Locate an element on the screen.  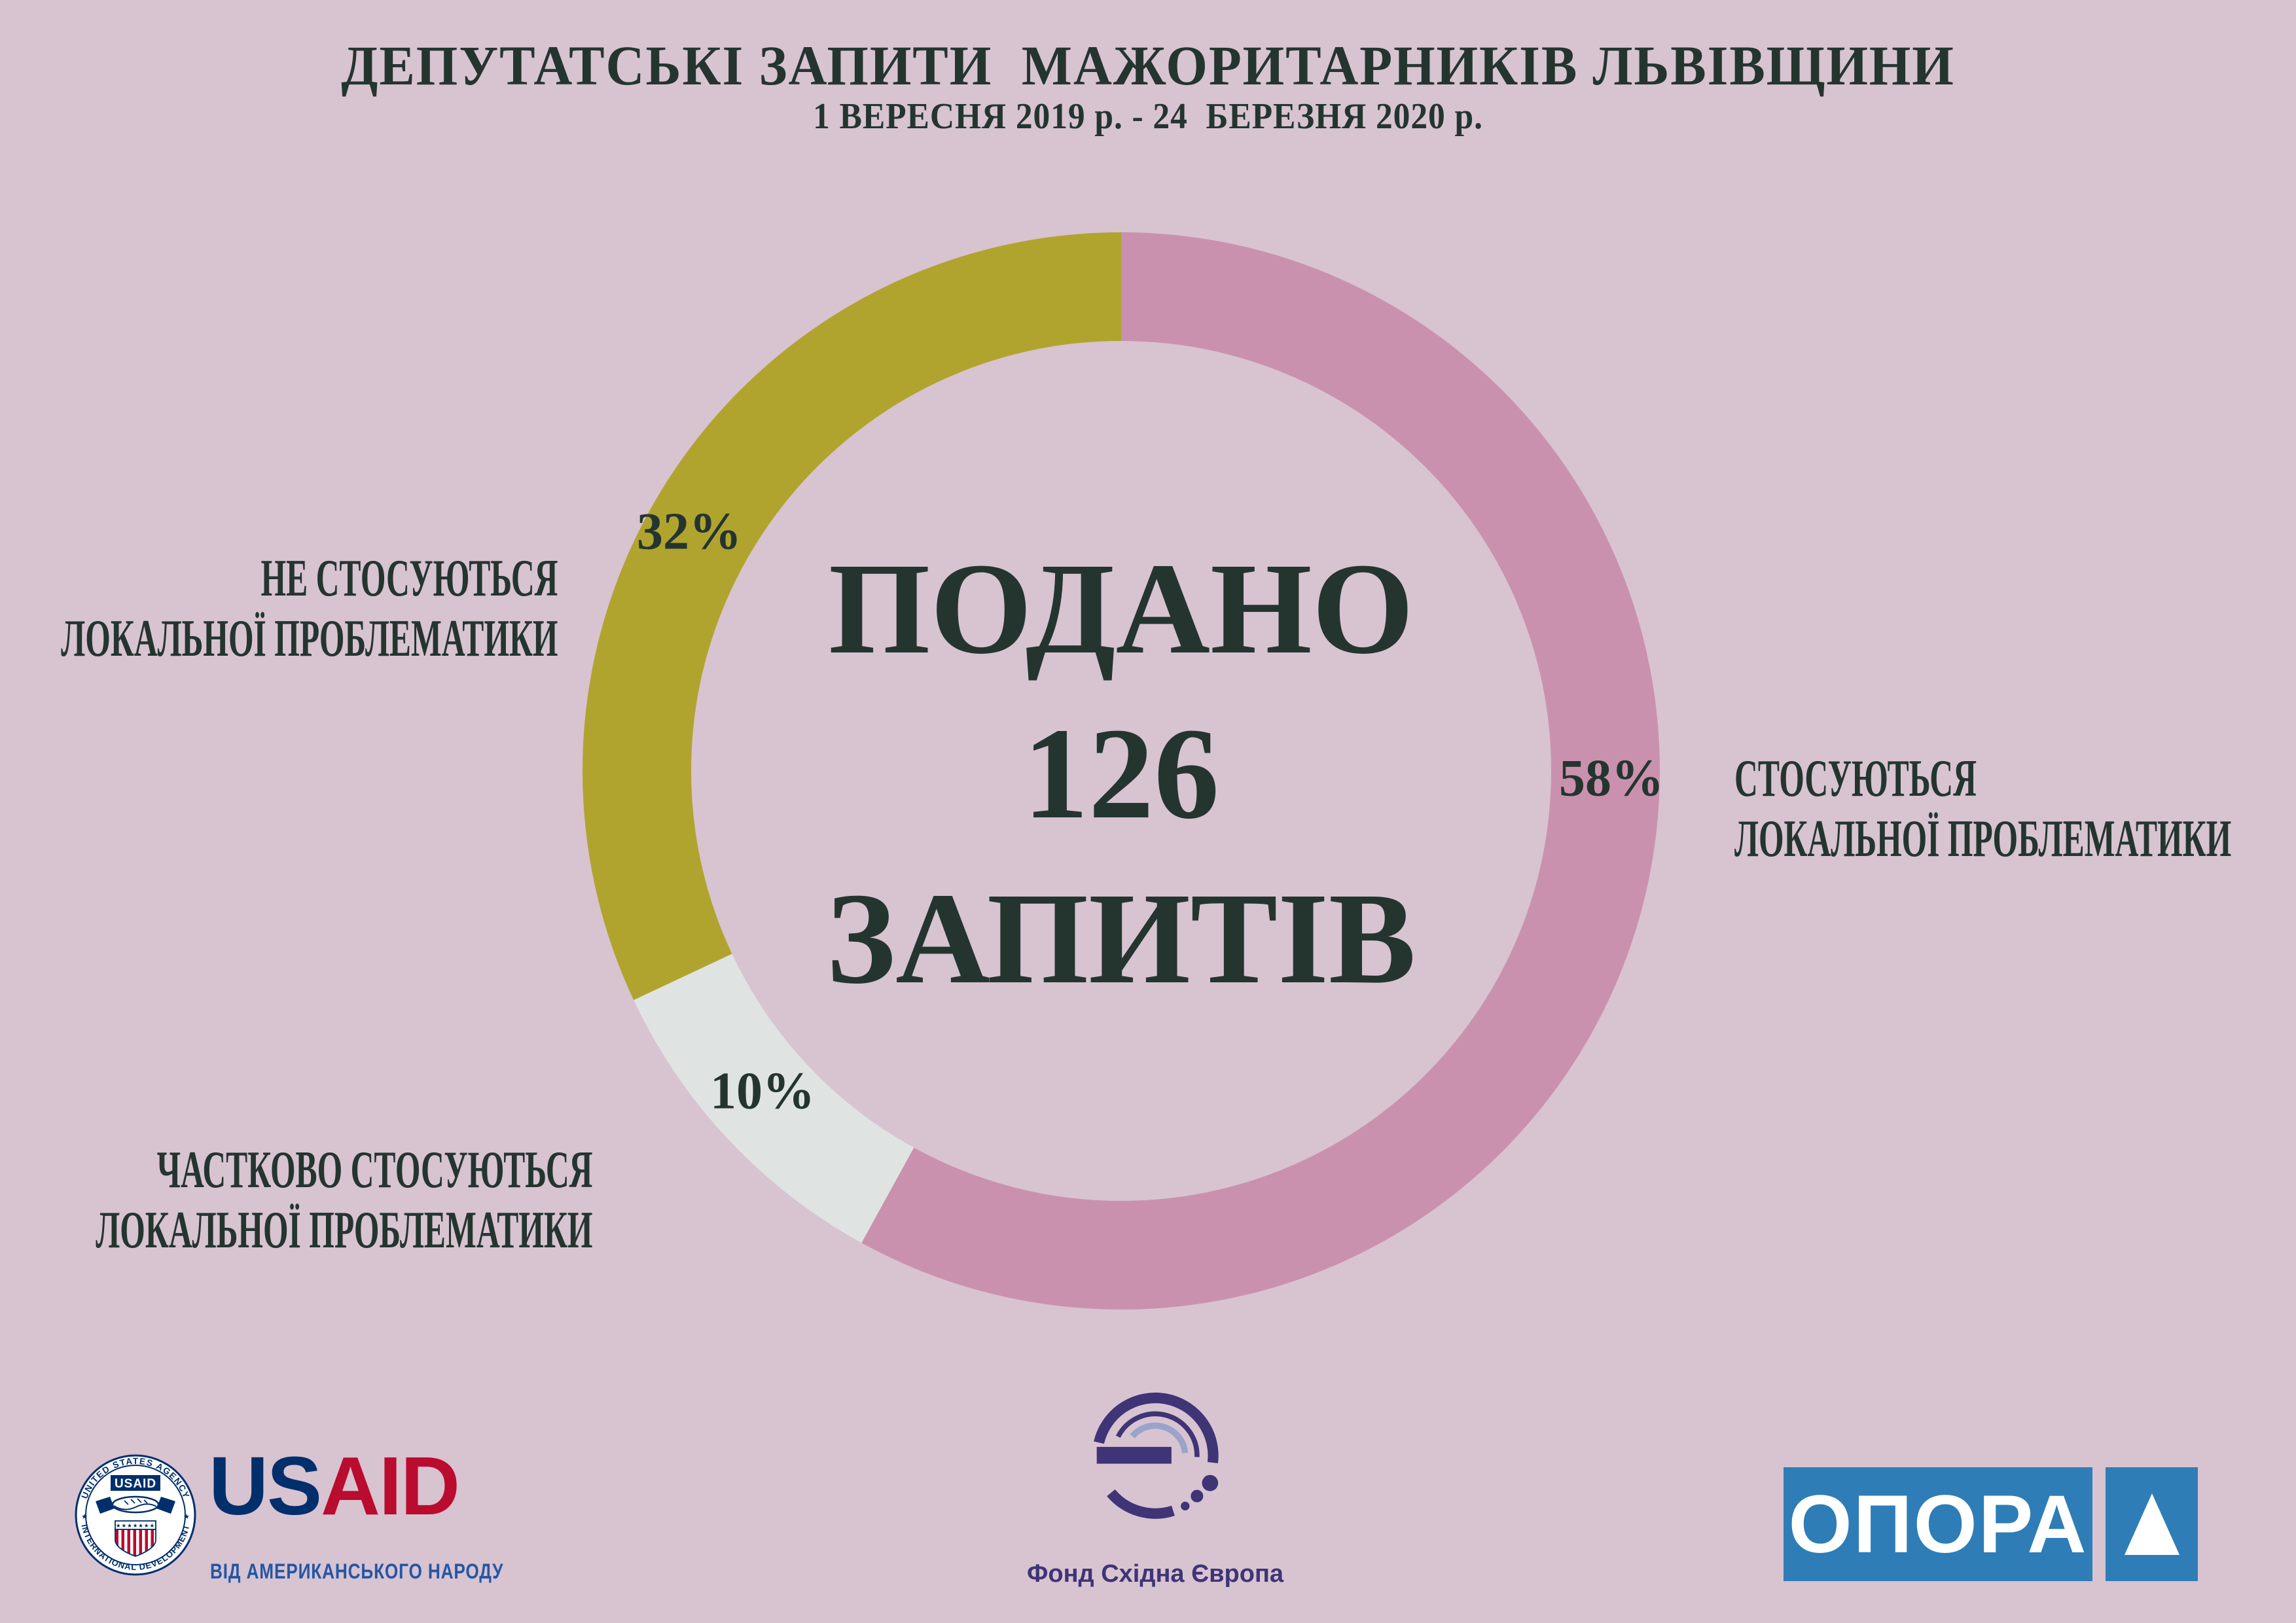
seal-outer-ring is located at coordinates (135, 1515).